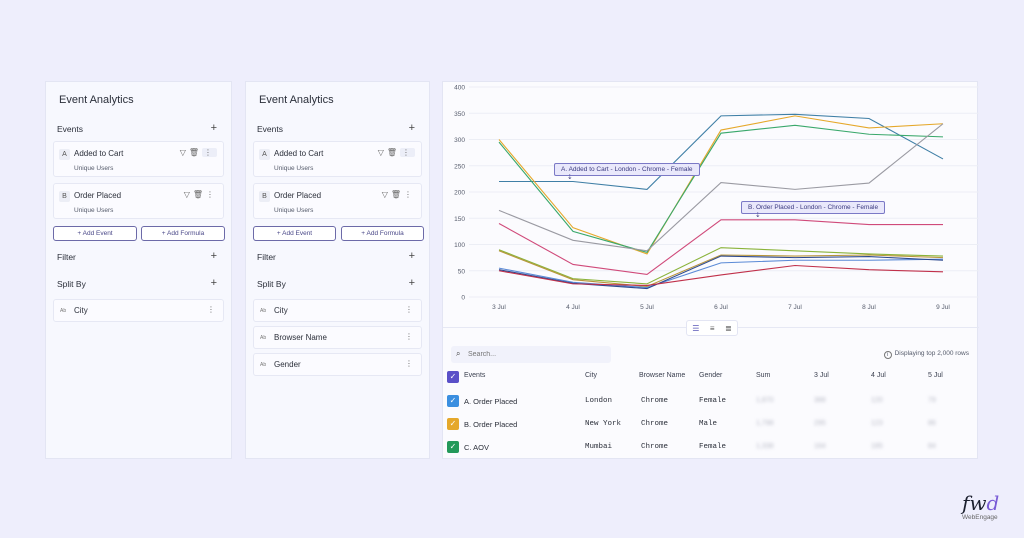 The image size is (1024, 538). What do you see at coordinates (696, 328) in the screenshot?
I see `stacked-view-icon: ☰` at bounding box center [696, 328].